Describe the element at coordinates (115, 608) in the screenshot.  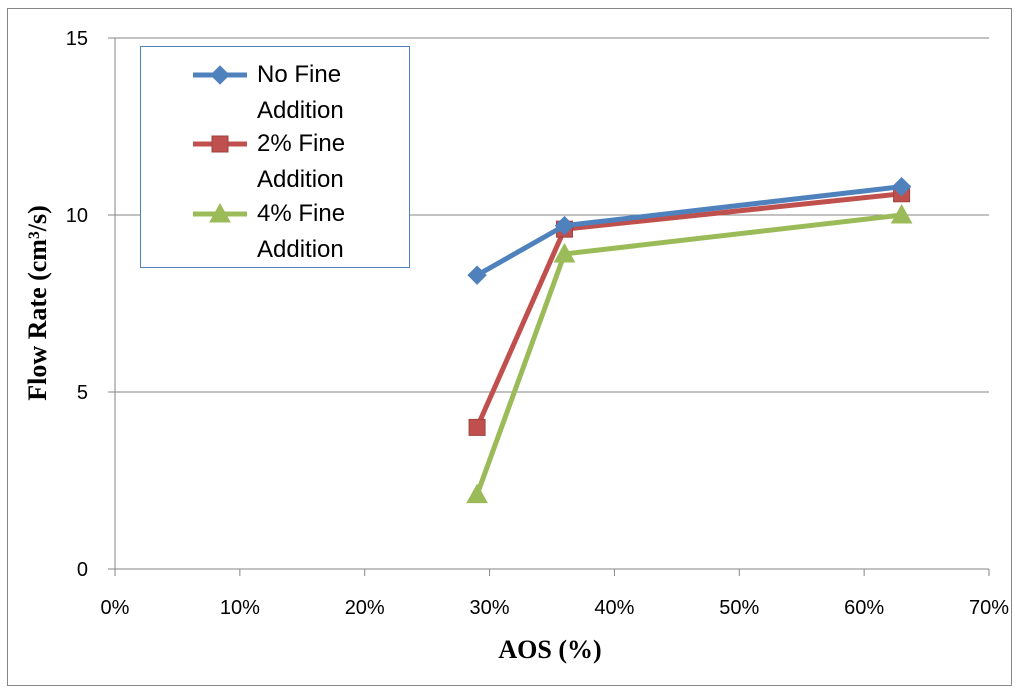
I see `x-tick-label: 0%` at that location.